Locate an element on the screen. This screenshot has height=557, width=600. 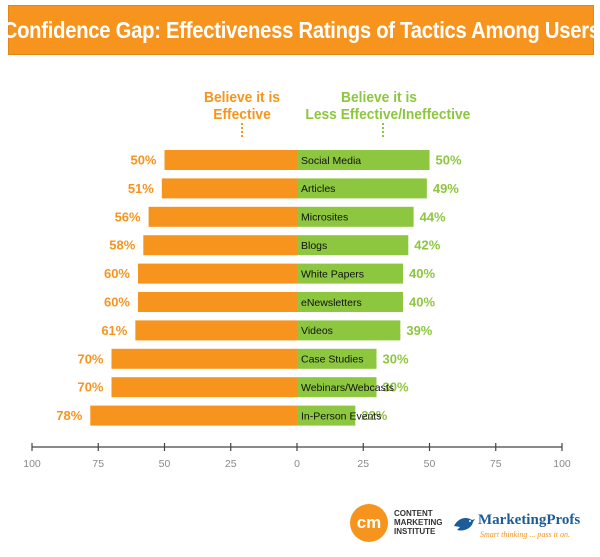
cmi-logo: cm is located at coordinates (369, 523).